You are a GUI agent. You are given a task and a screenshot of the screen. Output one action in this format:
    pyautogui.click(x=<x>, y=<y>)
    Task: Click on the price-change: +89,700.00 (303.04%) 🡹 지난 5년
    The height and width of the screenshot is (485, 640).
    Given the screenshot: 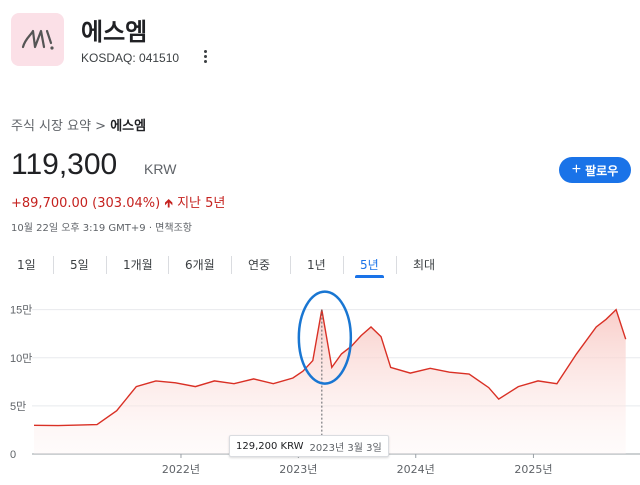 What is the action you would take?
    pyautogui.click(x=118, y=203)
    